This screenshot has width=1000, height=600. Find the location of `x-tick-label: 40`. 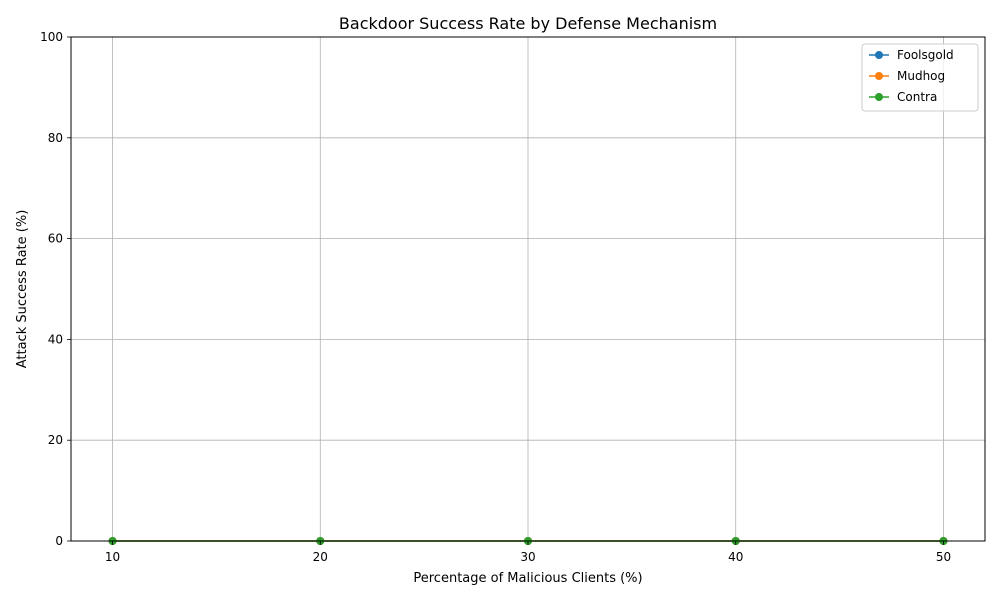

x-tick-label: 40 is located at coordinates (735, 557).